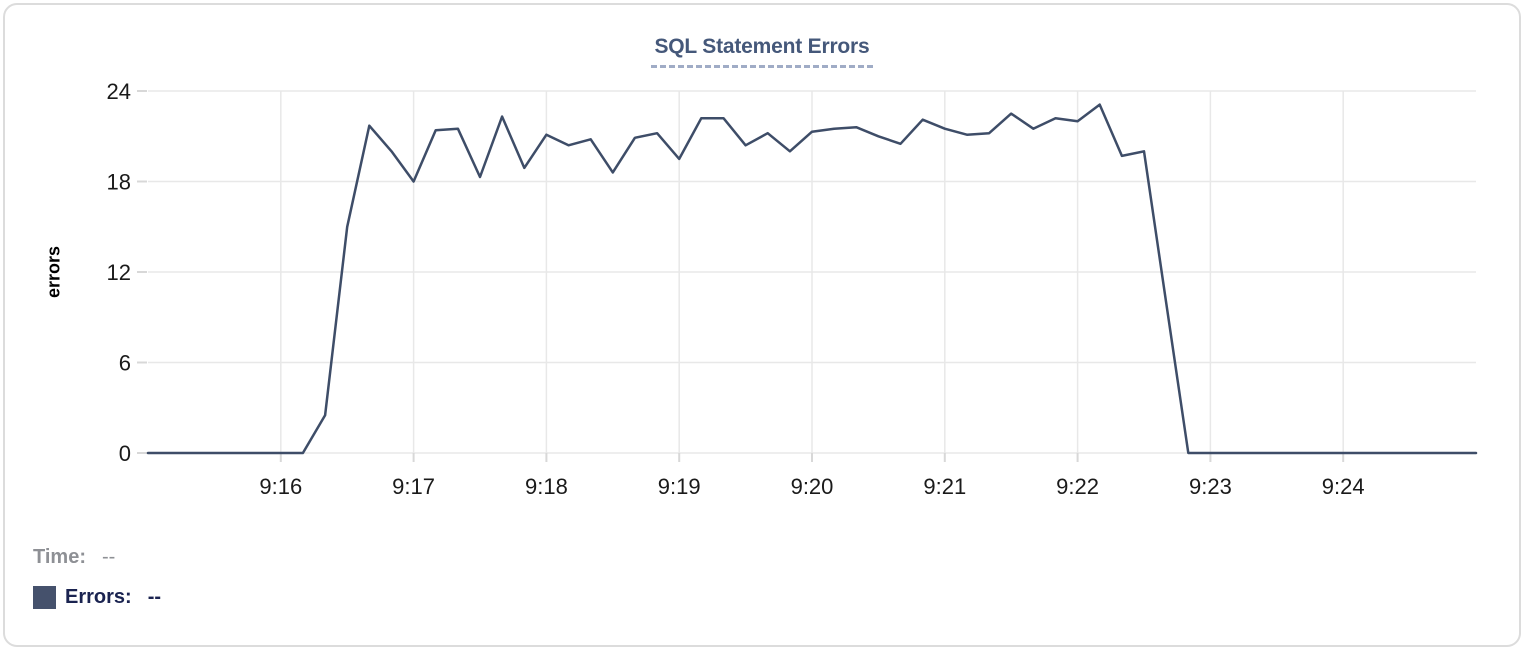  What do you see at coordinates (125, 453) in the screenshot?
I see `y-tick-label: 0` at bounding box center [125, 453].